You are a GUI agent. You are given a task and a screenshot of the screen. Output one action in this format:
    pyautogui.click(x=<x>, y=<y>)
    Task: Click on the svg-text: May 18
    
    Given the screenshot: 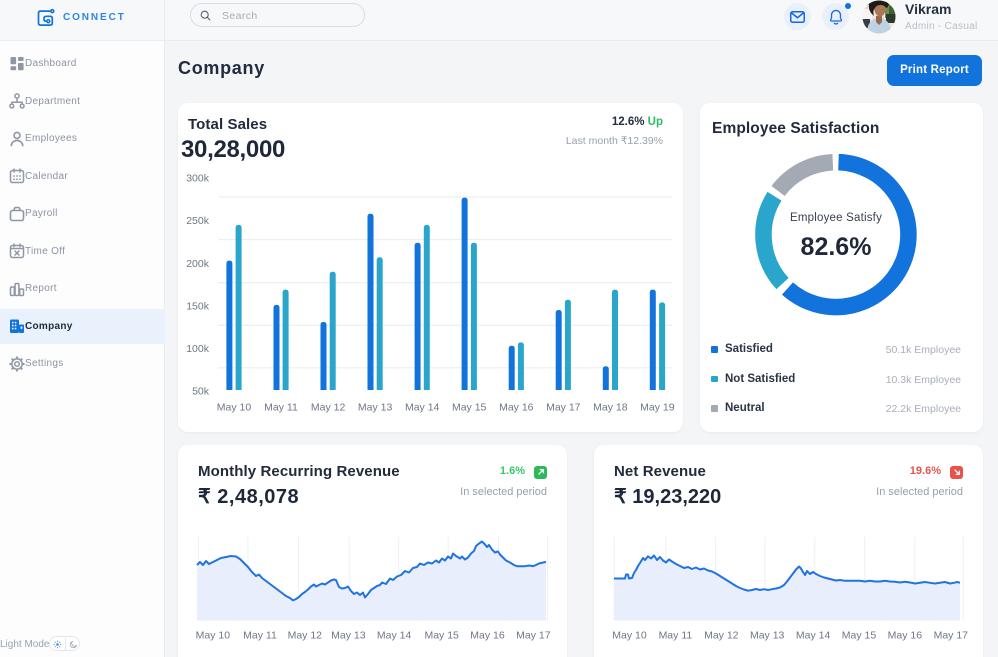 What is the action you would take?
    pyautogui.click(x=610, y=408)
    